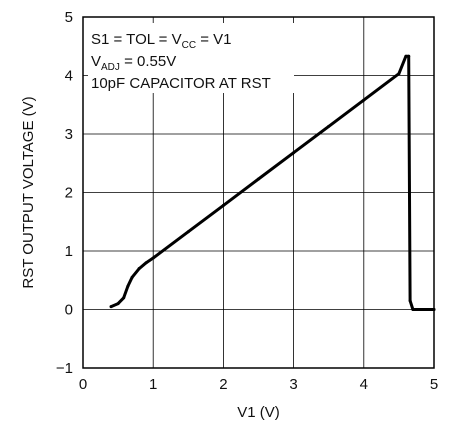 The height and width of the screenshot is (423, 449). What do you see at coordinates (96, 61) in the screenshot?
I see `annotation-part: V` at bounding box center [96, 61].